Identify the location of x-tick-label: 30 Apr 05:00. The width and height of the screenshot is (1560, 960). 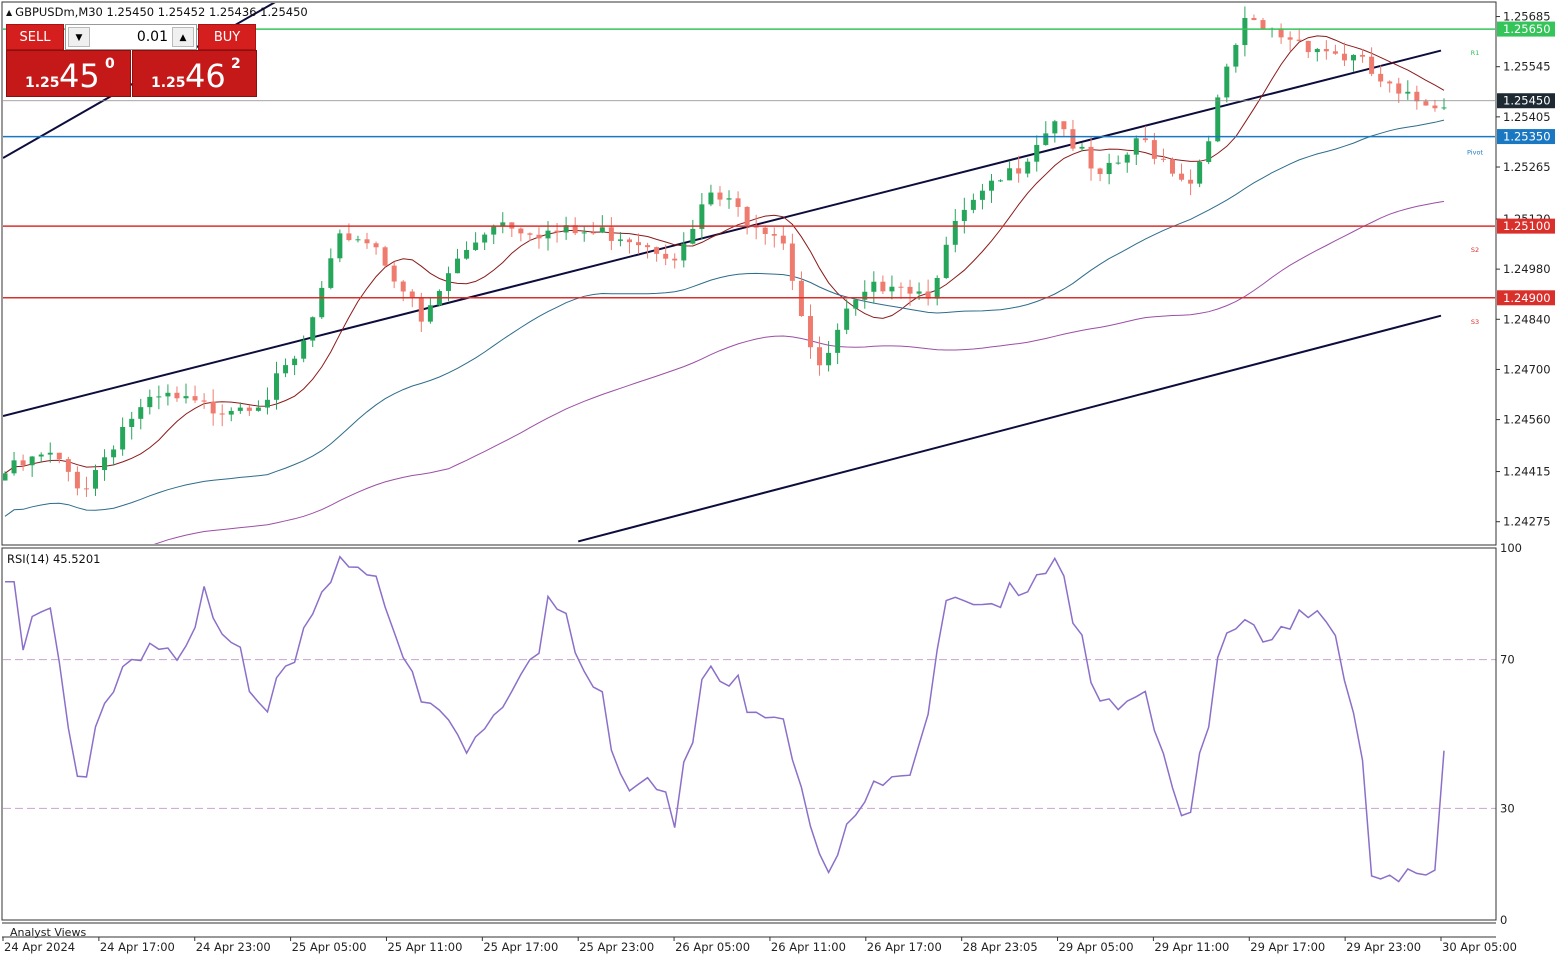
(1479, 947).